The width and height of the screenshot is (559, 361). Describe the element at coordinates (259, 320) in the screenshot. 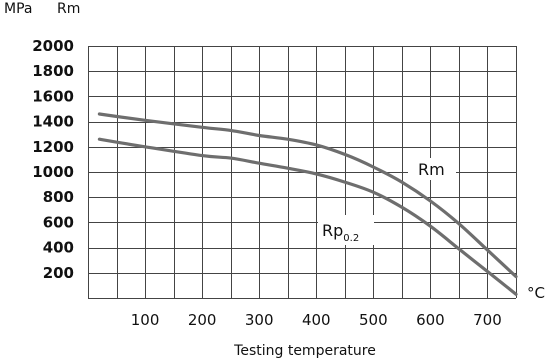

I see `x-tick-label: 300` at that location.